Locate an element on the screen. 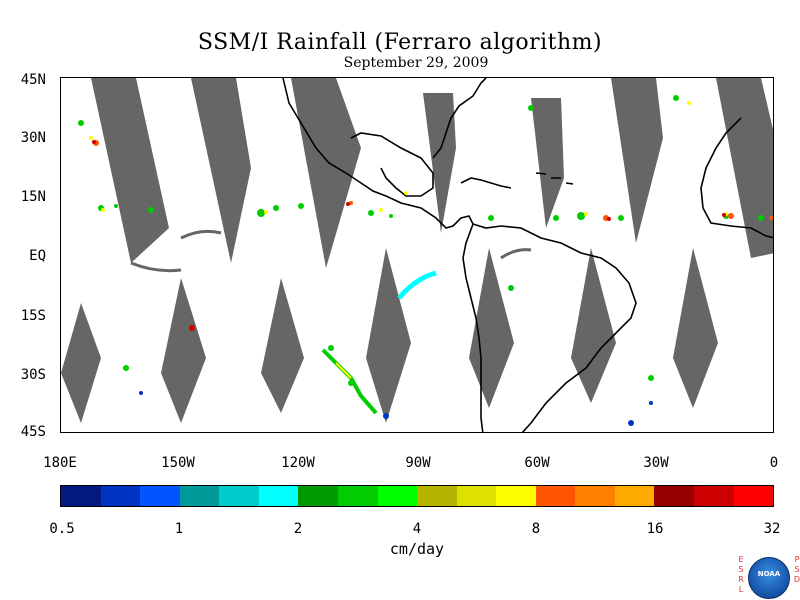 This screenshot has height=600, width=800. lat-label-15n: 15N is located at coordinates (33, 197).